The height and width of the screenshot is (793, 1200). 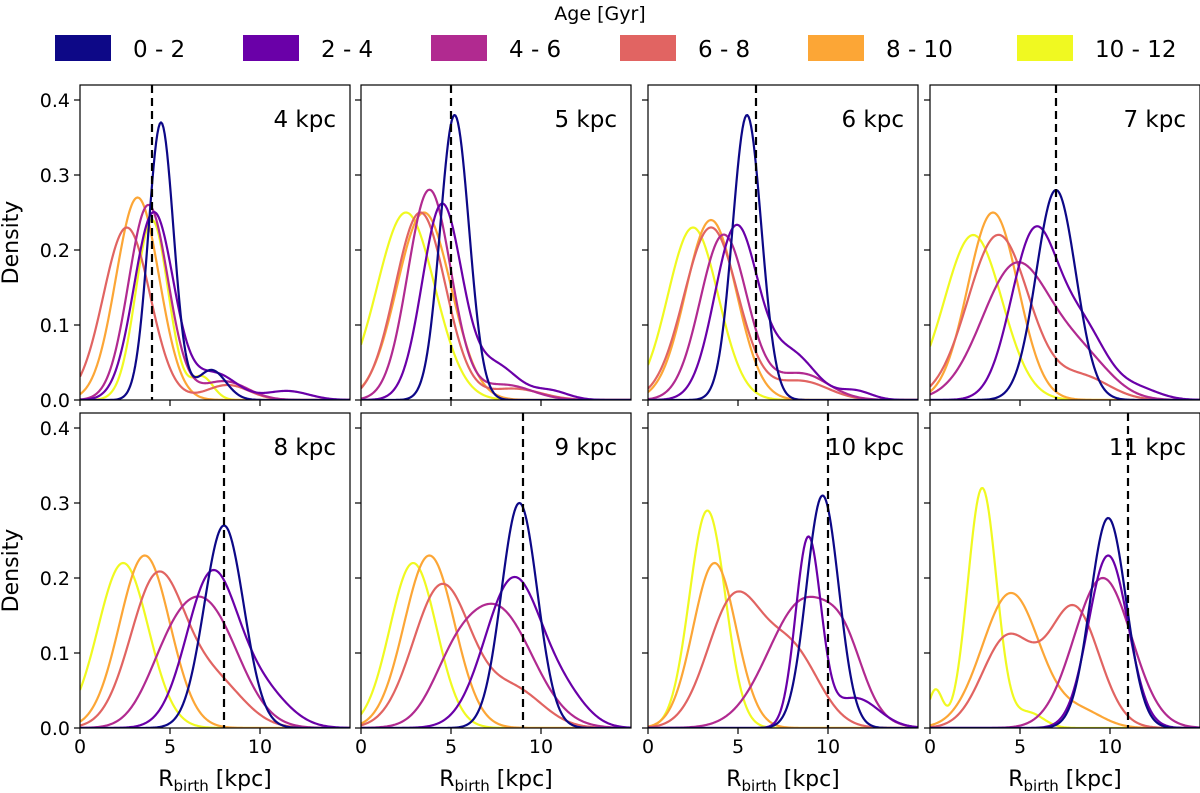 I want to click on panel-label: 4 kpc, so click(x=304, y=120).